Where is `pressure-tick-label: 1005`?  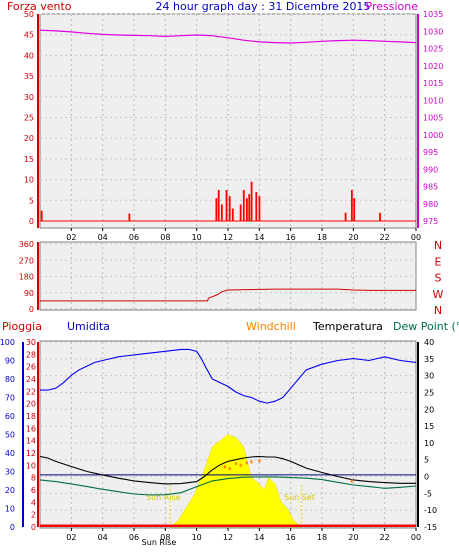 pressure-tick-label: 1005 is located at coordinates (433, 118).